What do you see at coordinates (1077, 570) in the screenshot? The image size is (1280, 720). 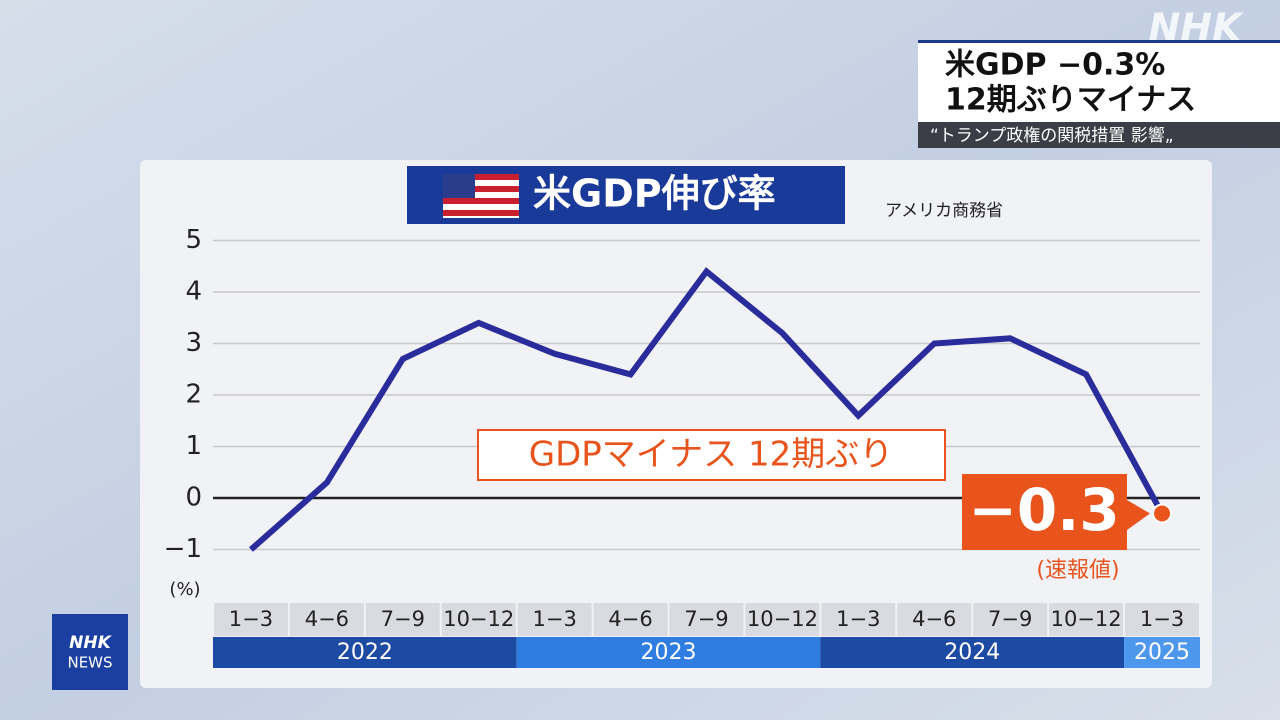 I see `value-note: (速報値)` at bounding box center [1077, 570].